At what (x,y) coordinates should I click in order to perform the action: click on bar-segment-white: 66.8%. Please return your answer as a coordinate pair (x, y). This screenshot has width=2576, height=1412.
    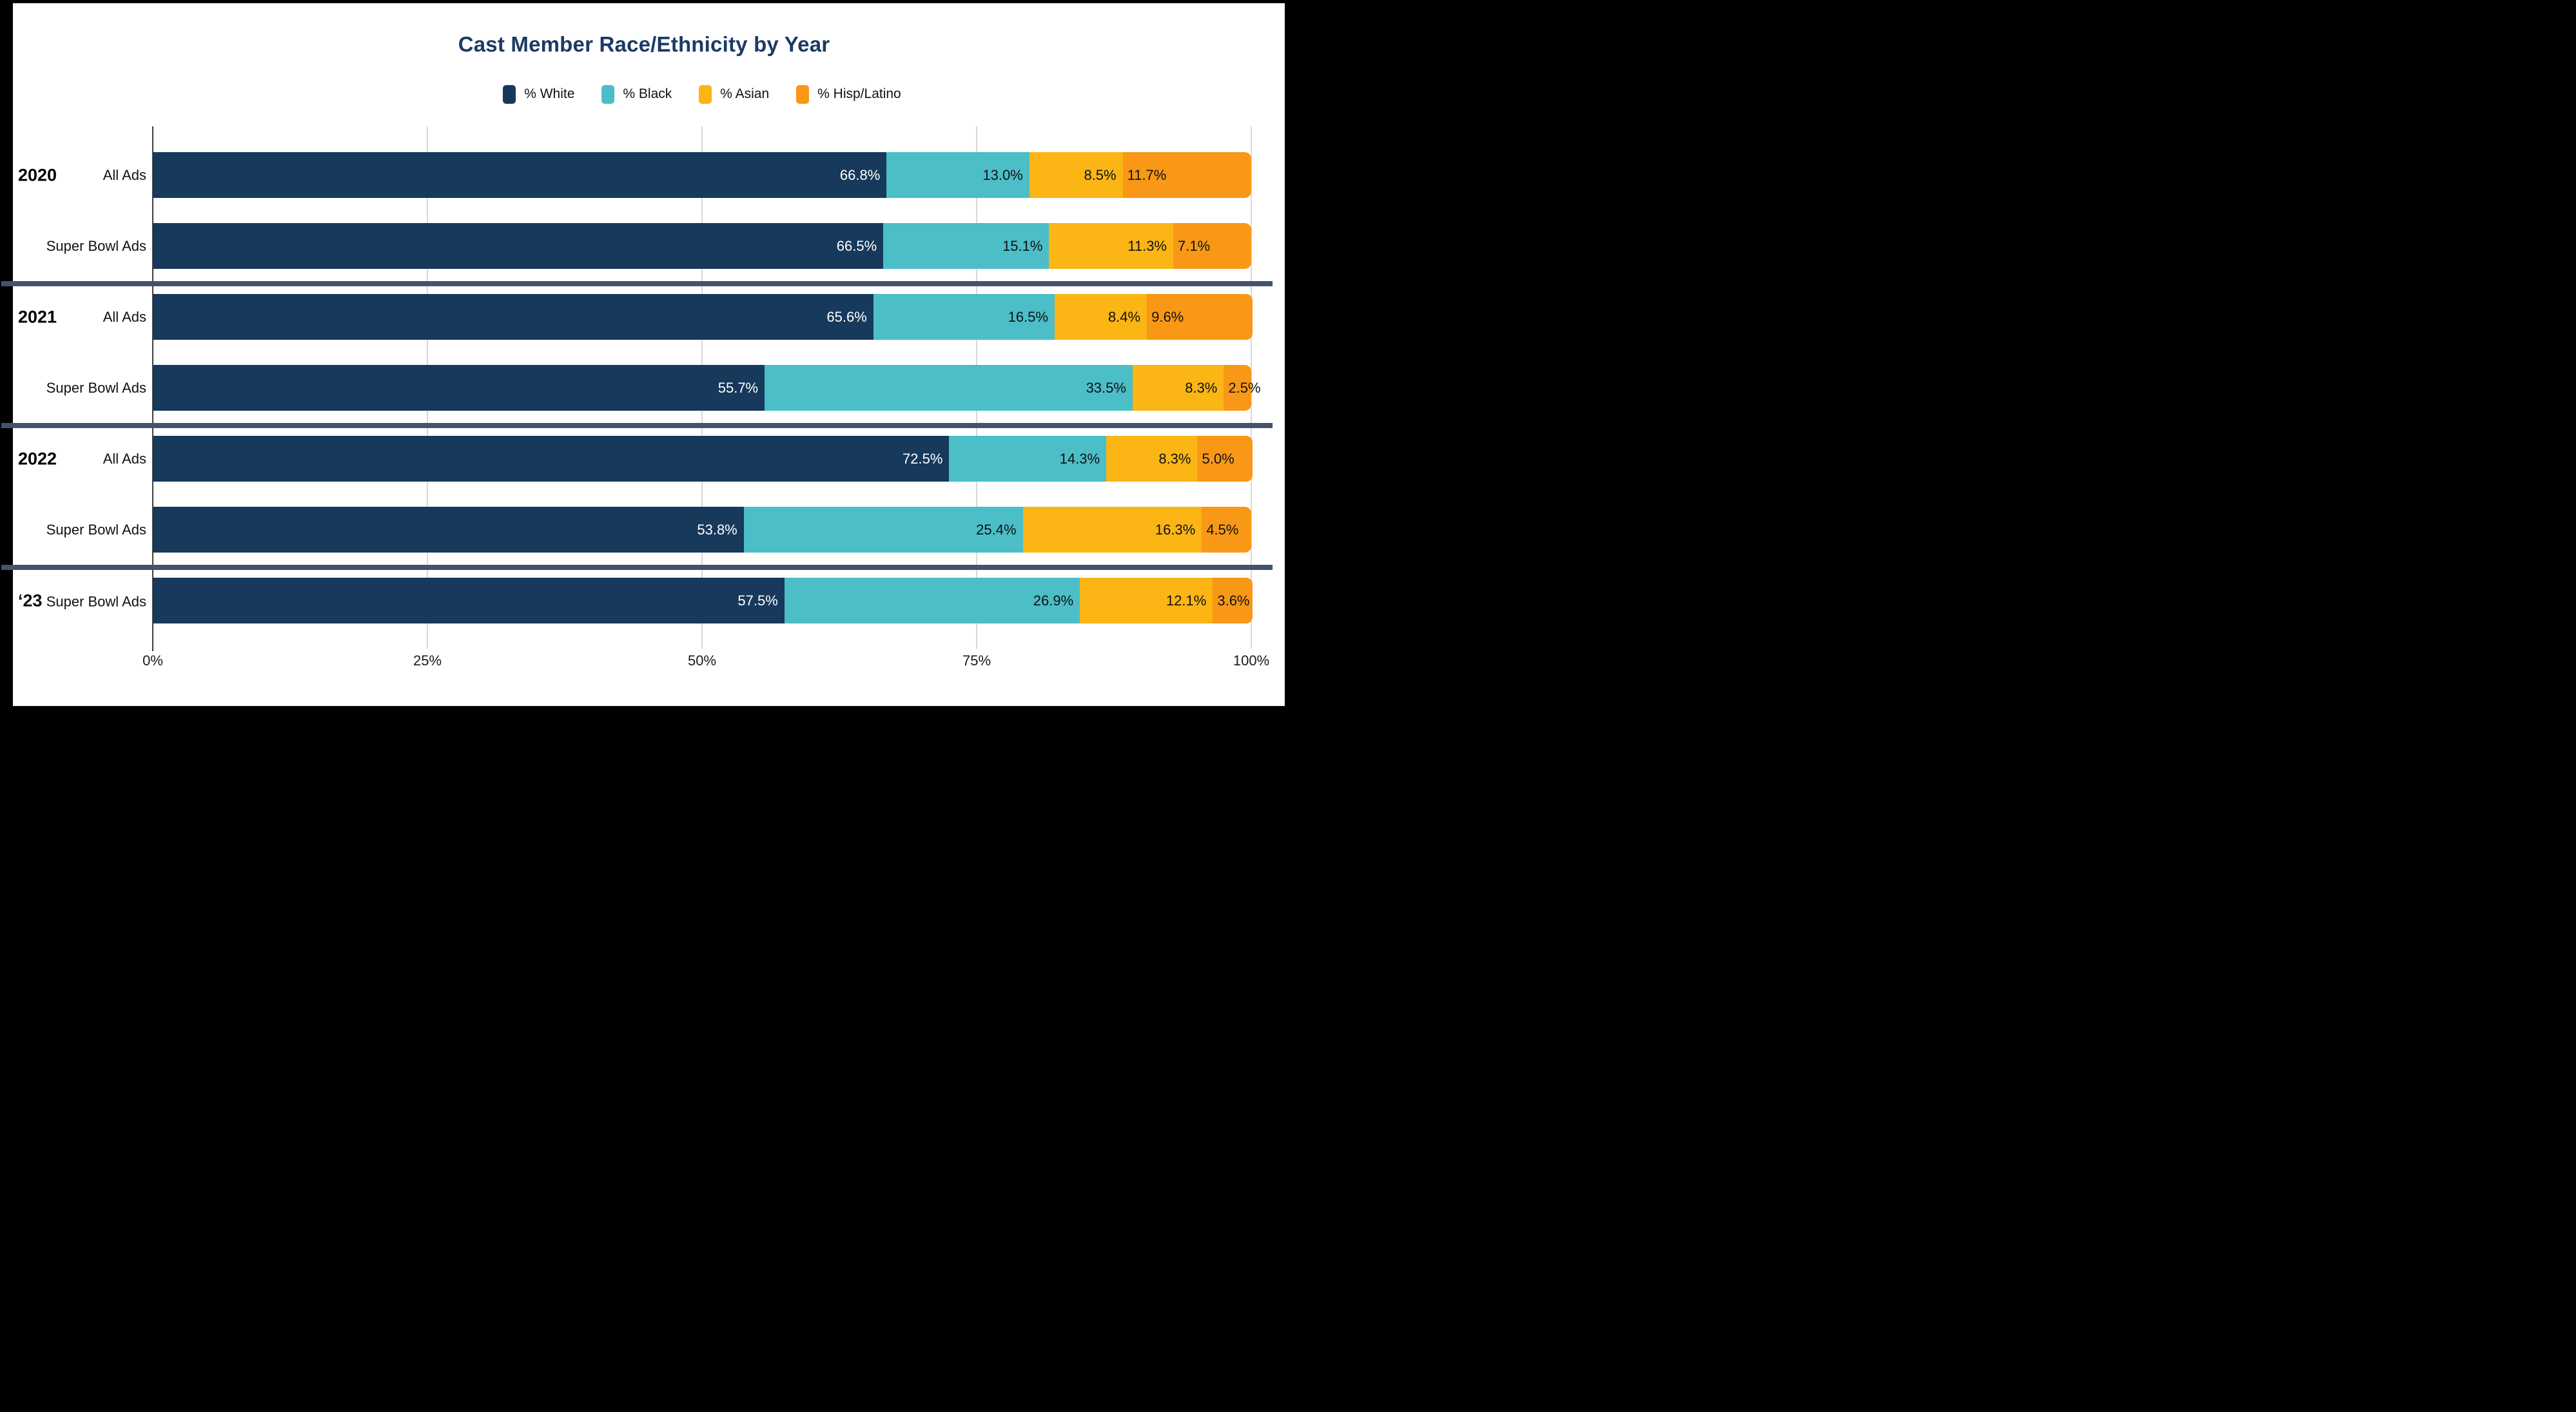
    Looking at the image, I should click on (520, 175).